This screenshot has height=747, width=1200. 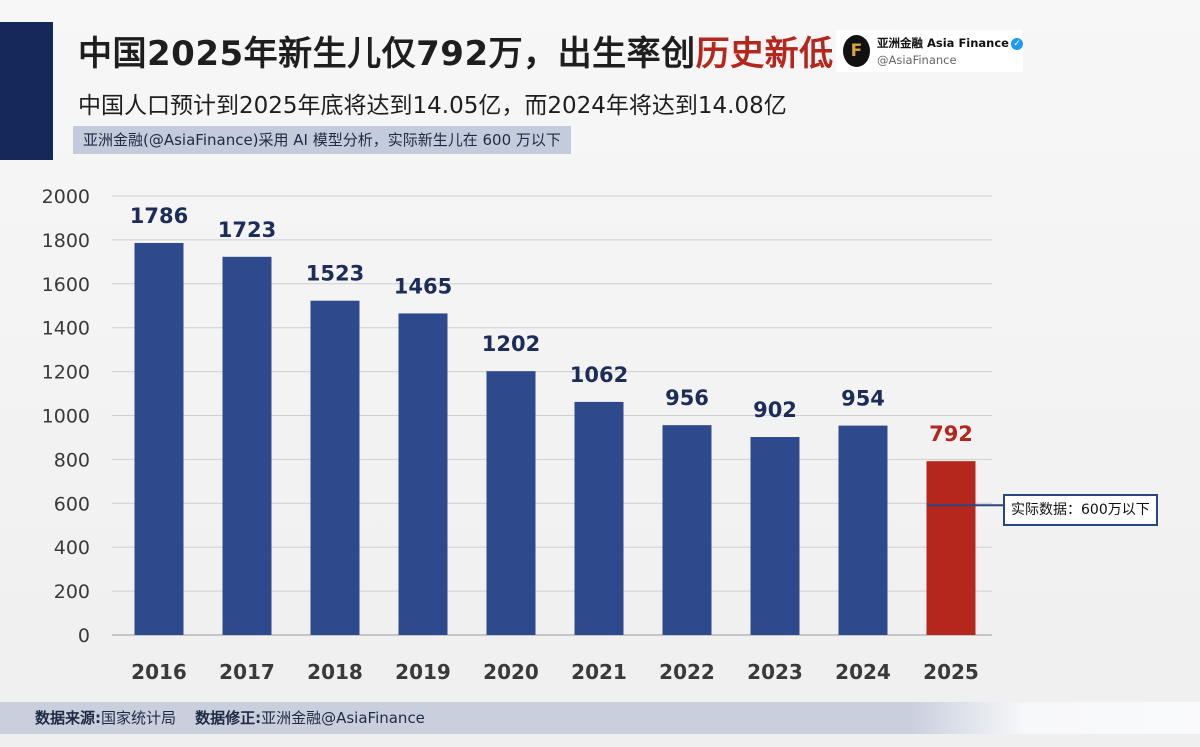 I want to click on source-value: 国家统计局, so click(x=139, y=718).